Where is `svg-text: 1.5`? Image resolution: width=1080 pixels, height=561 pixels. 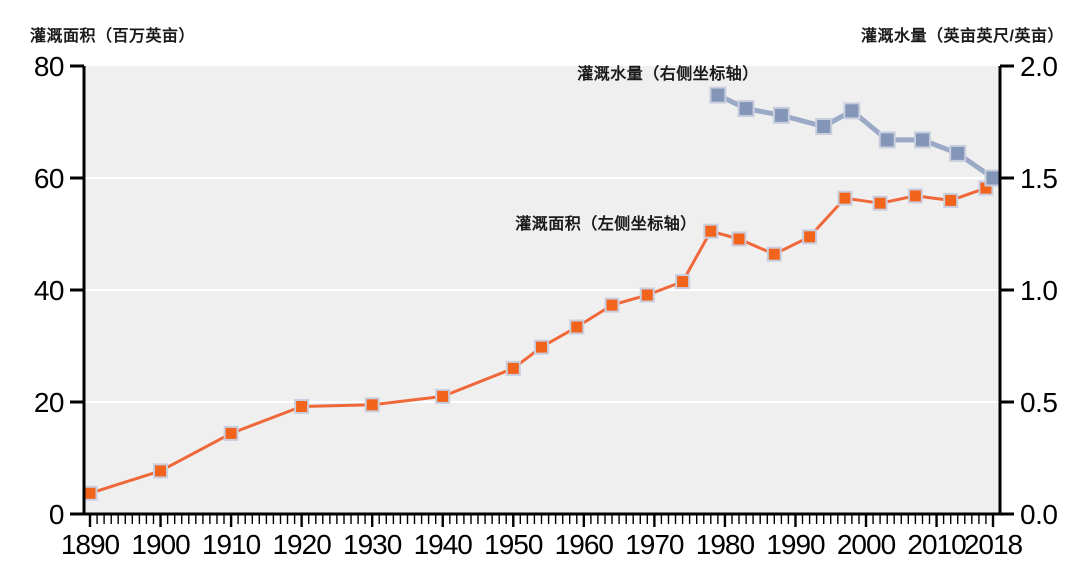 svg-text: 1.5 is located at coordinates (1038, 178).